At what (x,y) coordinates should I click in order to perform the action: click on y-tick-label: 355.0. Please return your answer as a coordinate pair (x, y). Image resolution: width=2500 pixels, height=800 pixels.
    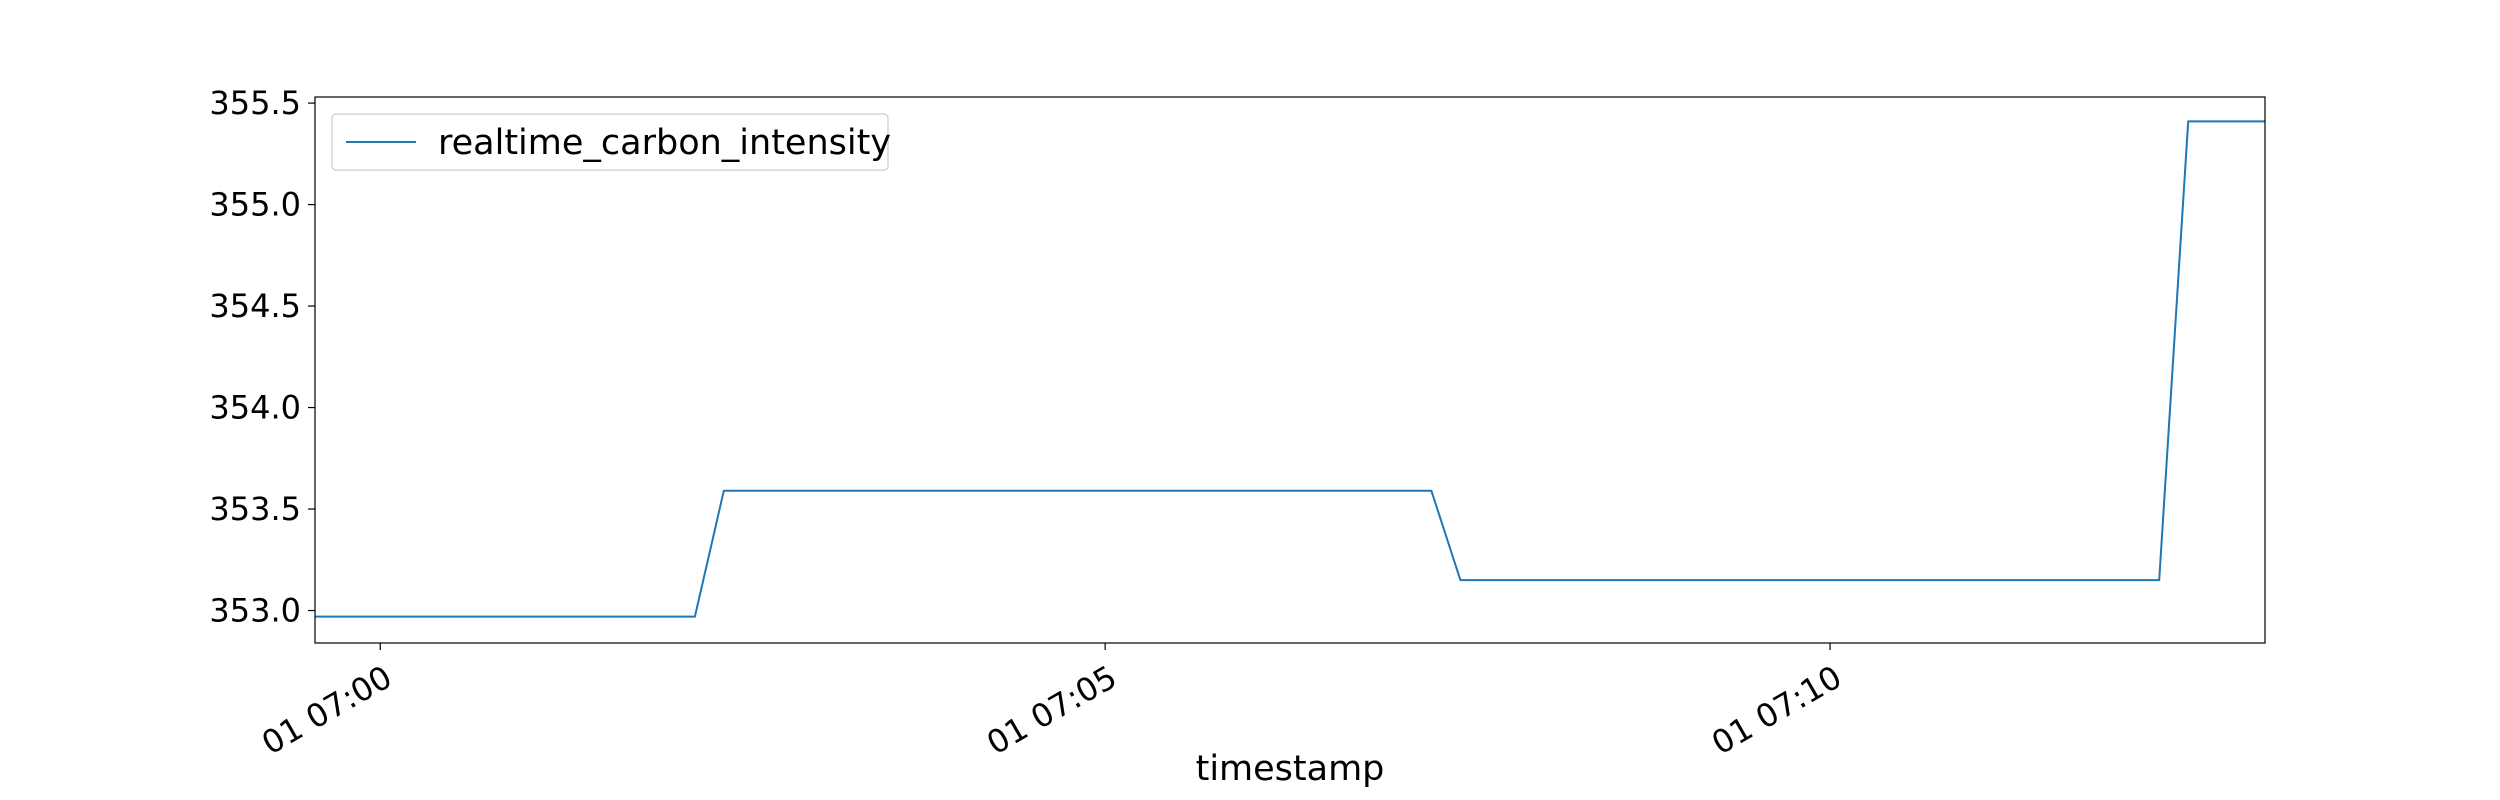
    Looking at the image, I should click on (255, 205).